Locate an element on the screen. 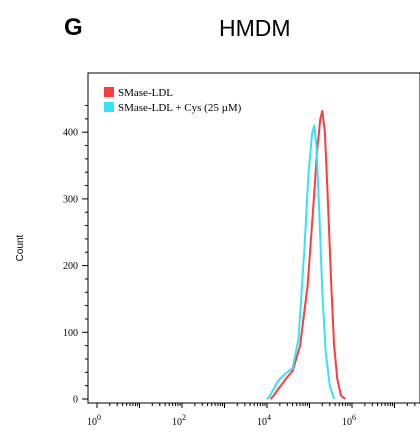 The image size is (420, 438). y-tick-label: 200 is located at coordinates (70, 266).